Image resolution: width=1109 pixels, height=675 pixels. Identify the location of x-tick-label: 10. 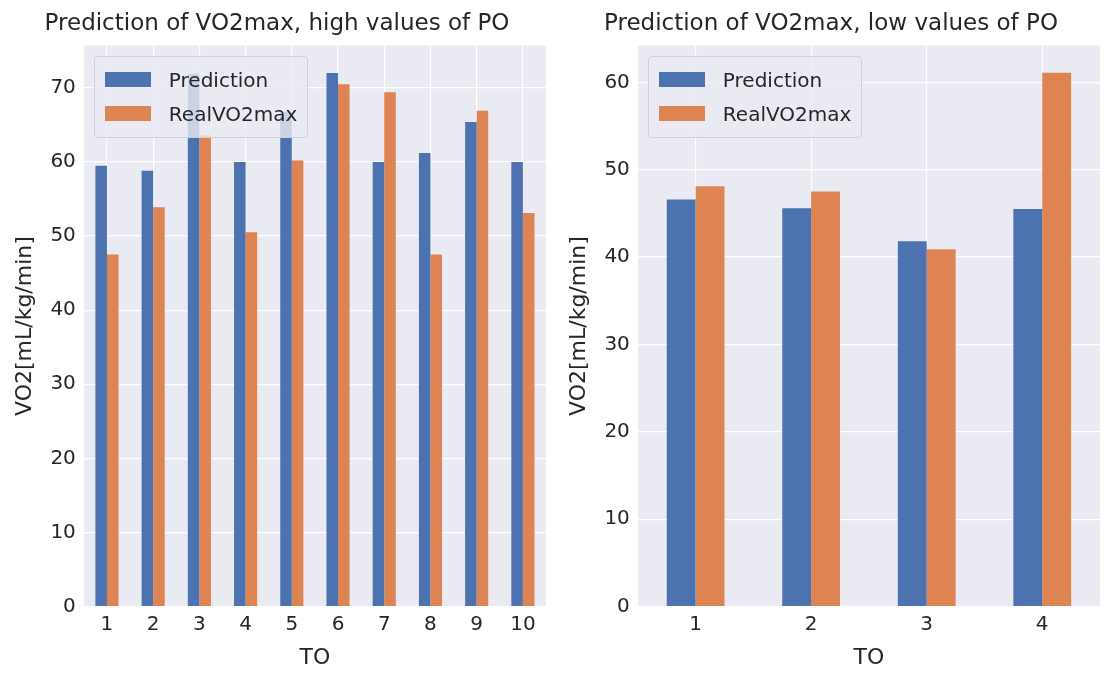
(523, 622).